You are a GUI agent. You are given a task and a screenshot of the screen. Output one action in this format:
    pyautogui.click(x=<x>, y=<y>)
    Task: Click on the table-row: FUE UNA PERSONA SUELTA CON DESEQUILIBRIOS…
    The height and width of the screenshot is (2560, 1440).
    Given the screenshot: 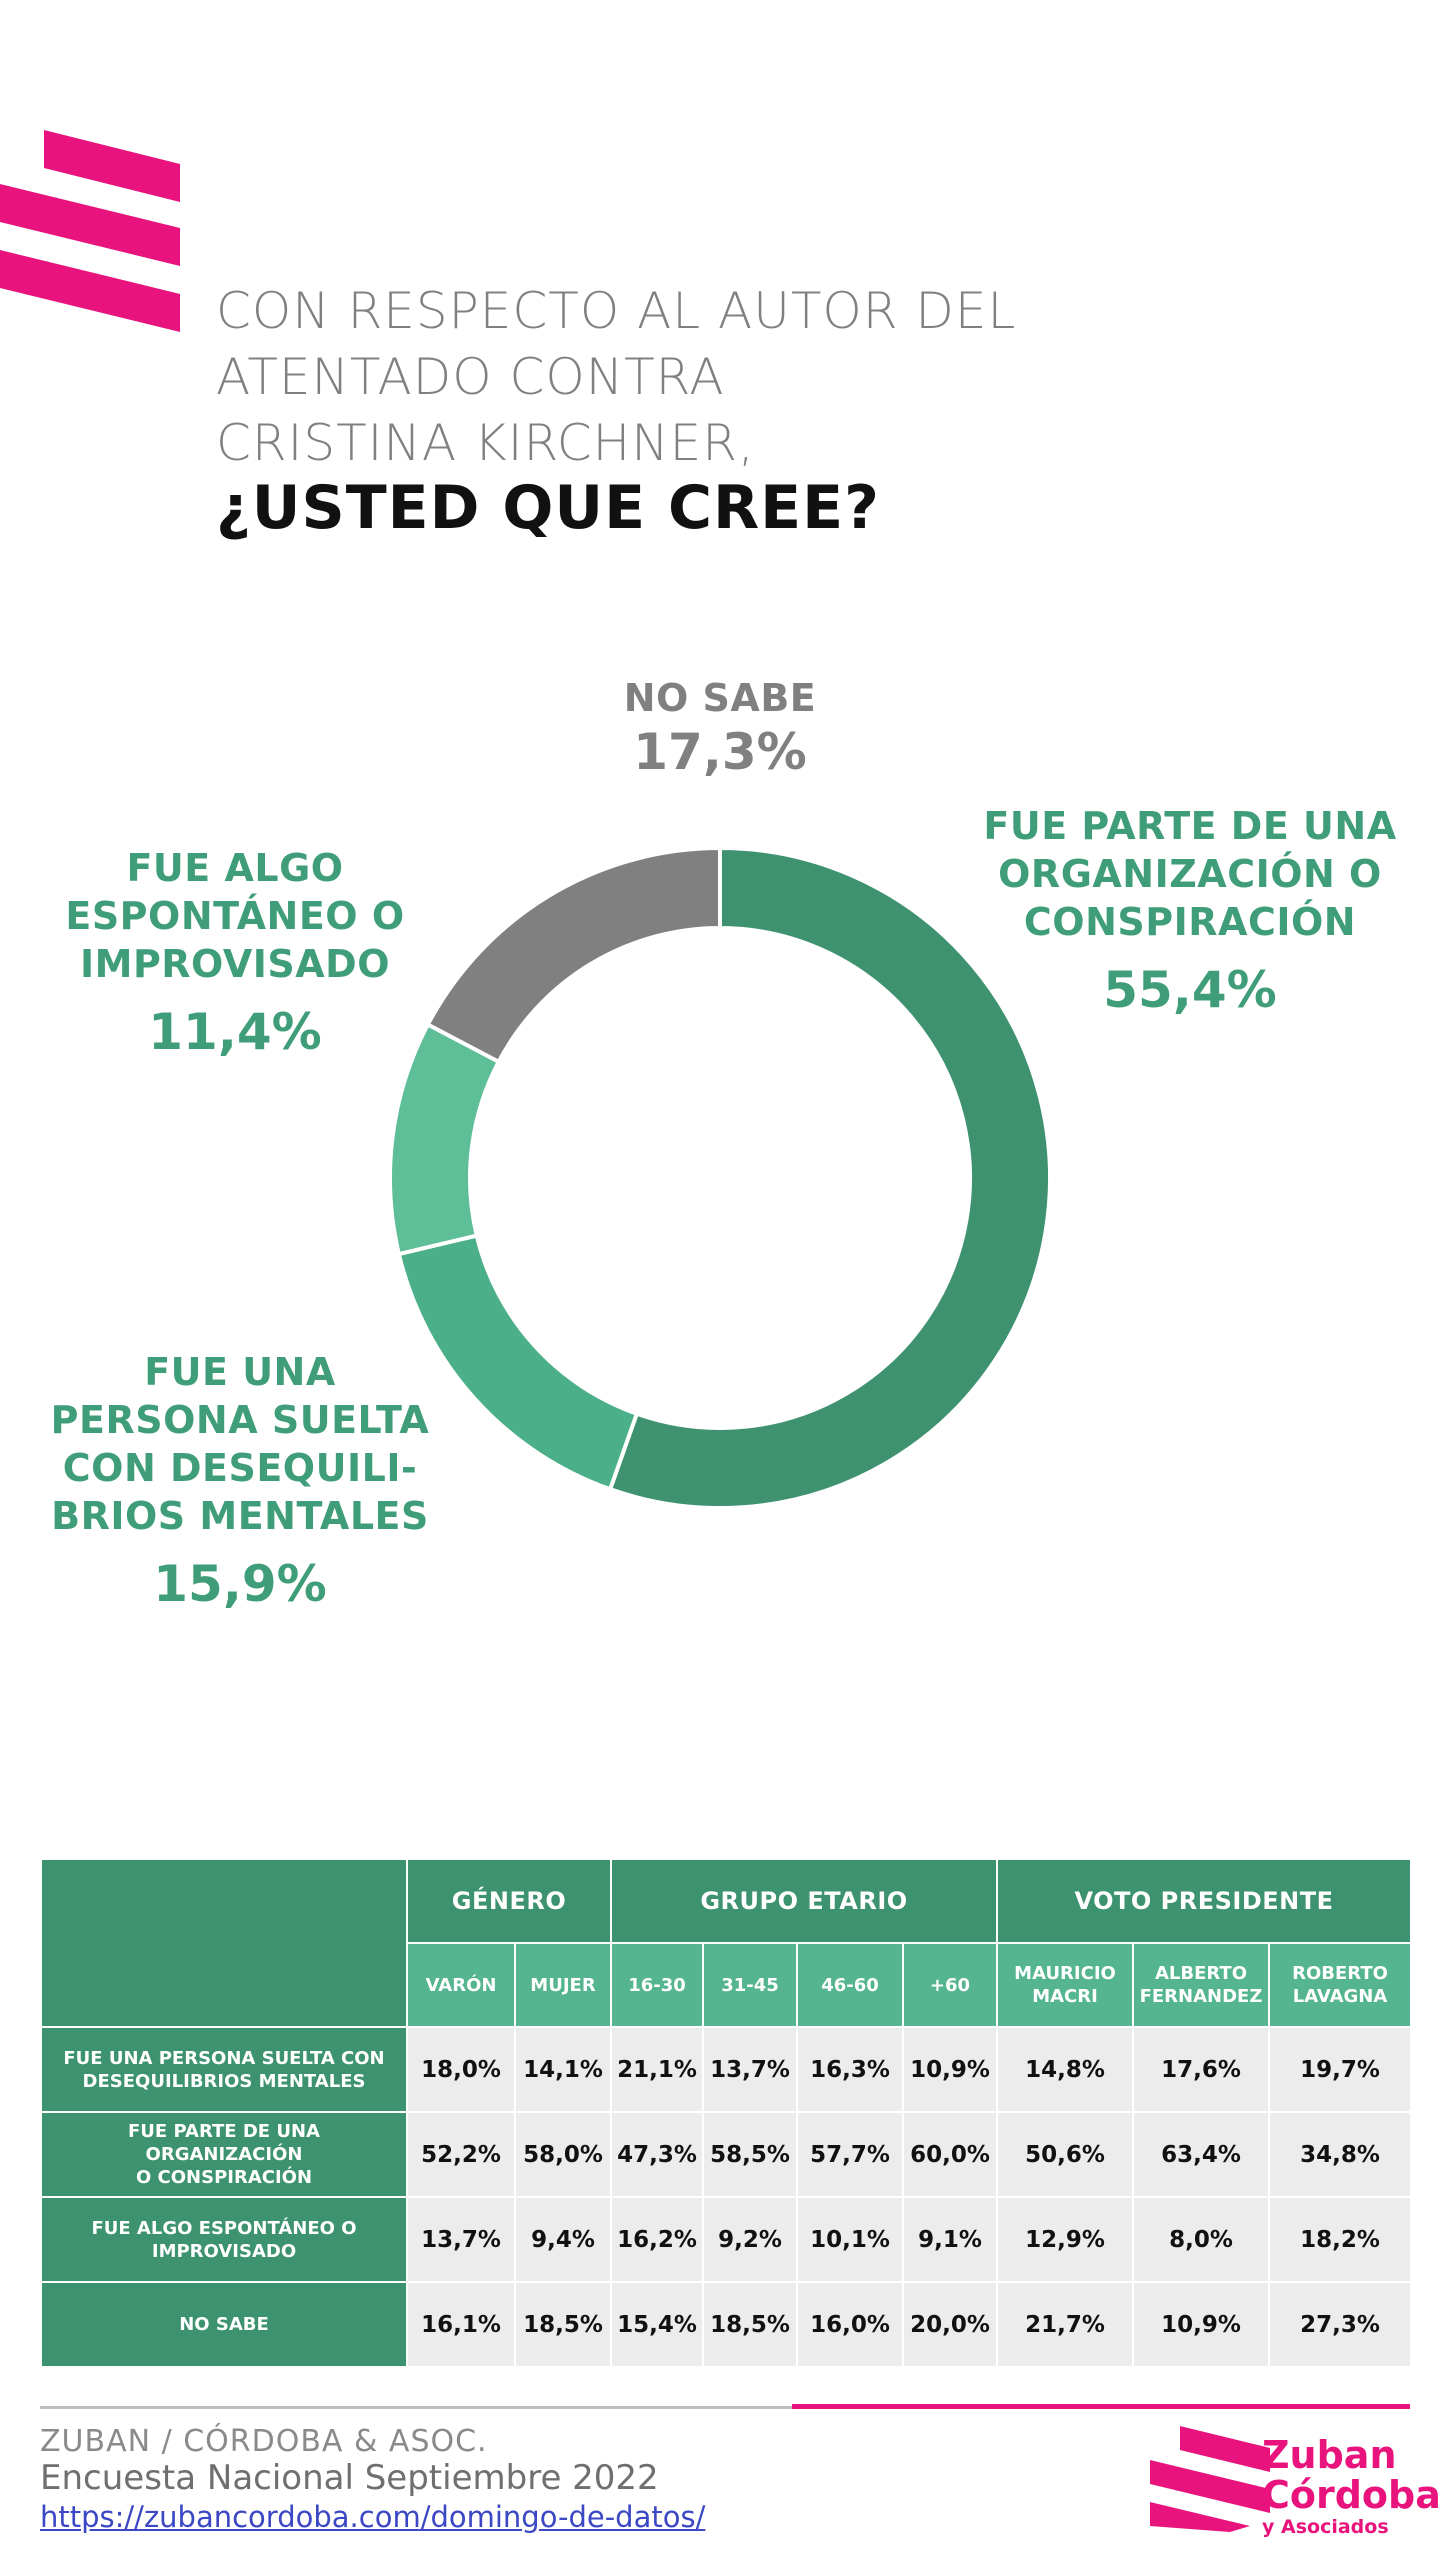 What is the action you would take?
    pyautogui.click(x=726, y=2069)
    